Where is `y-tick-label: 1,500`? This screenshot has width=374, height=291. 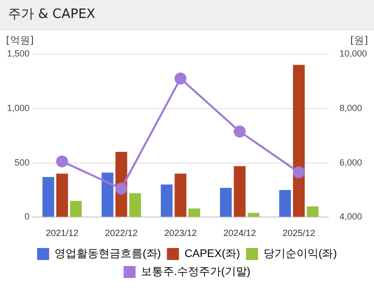 y-tick-label: 1,500 is located at coordinates (18, 53).